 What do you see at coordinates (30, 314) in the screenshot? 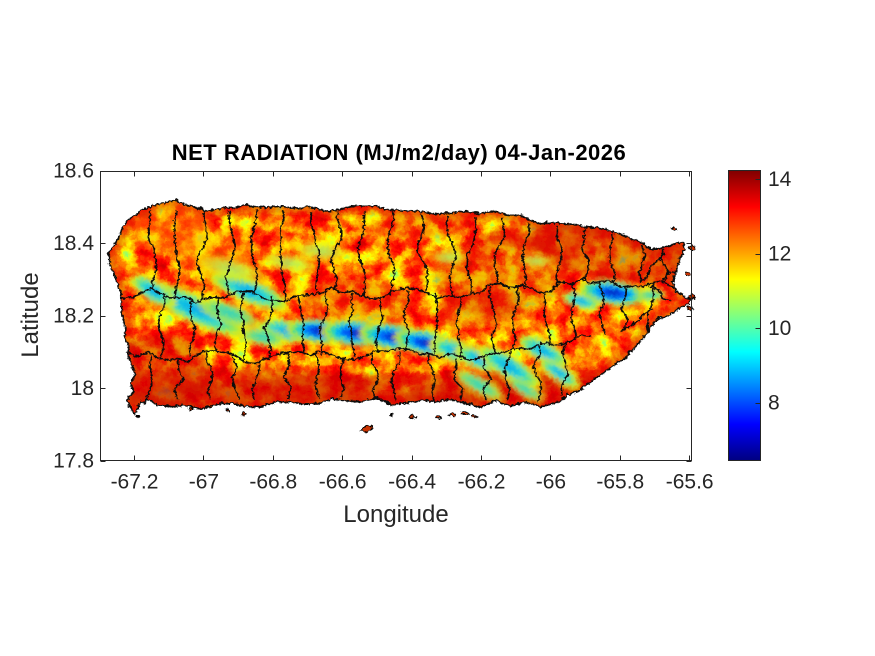
I see `svg-text: Latitude` at bounding box center [30, 314].